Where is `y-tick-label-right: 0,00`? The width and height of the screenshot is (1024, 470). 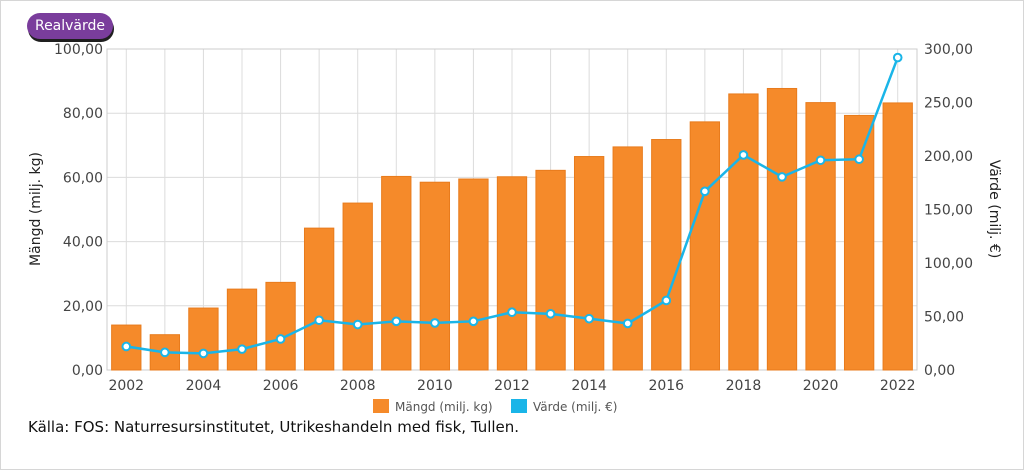
y-tick-label-right: 0,00 is located at coordinates (939, 371).